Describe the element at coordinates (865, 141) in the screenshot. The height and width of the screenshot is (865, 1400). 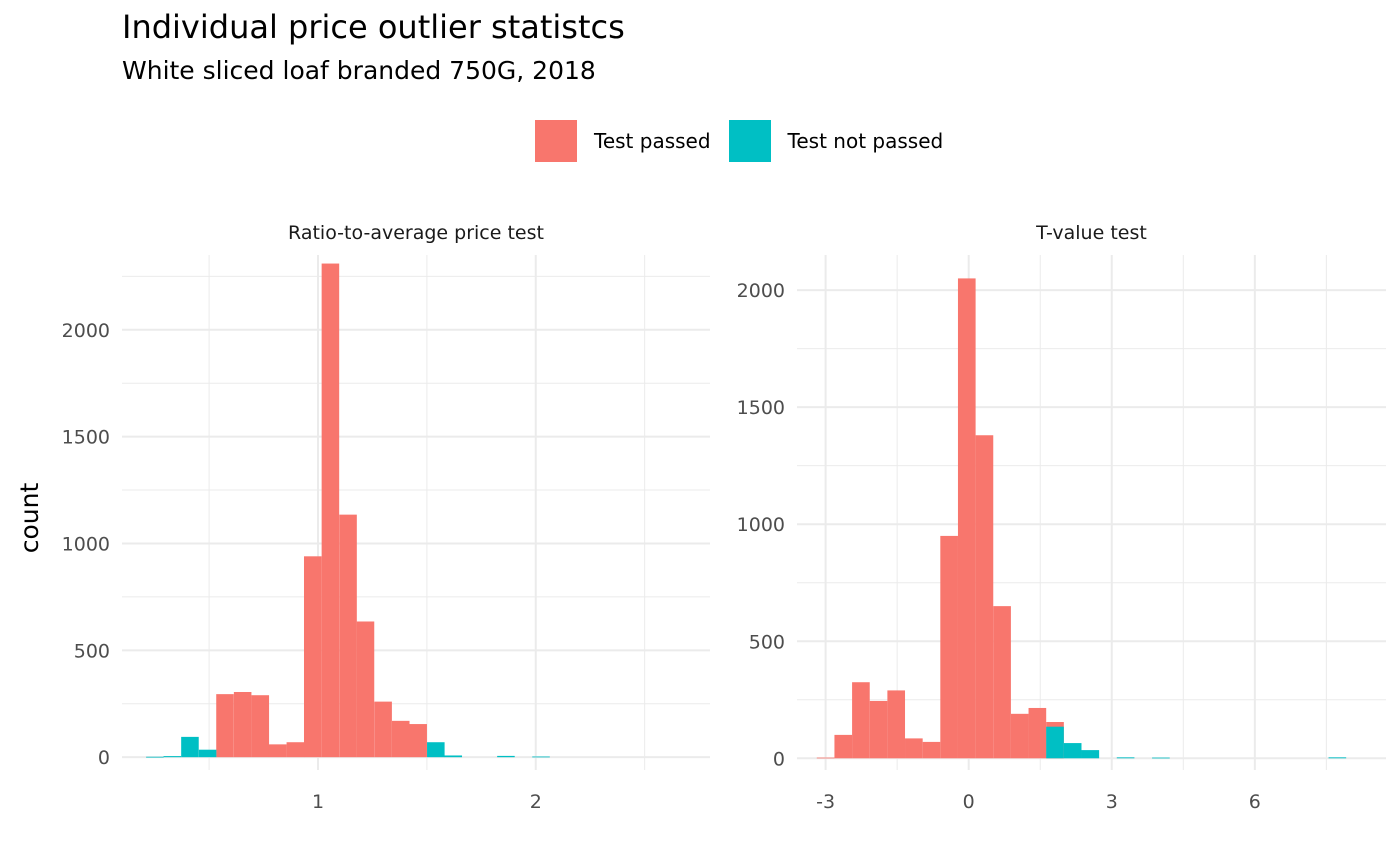
I see `legend-label-not-passed: Test not passed` at that location.